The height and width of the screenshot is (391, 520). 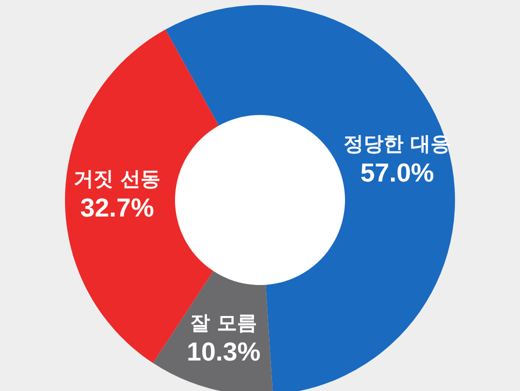 What do you see at coordinates (117, 178) in the screenshot?
I see `slice-label: 거짓 선동` at bounding box center [117, 178].